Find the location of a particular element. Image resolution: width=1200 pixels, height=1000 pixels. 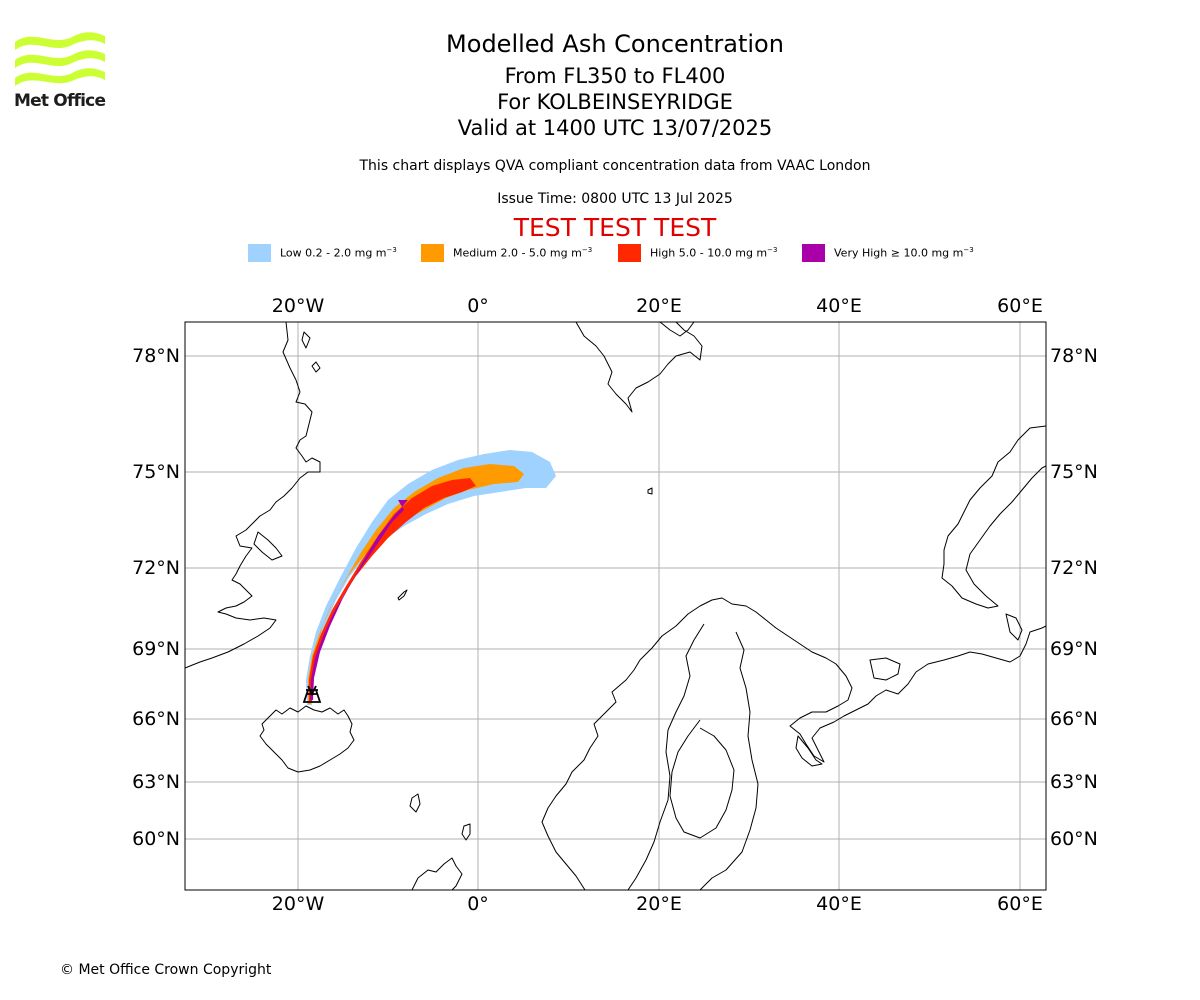

lat-label-right: 69°N is located at coordinates (1074, 649).